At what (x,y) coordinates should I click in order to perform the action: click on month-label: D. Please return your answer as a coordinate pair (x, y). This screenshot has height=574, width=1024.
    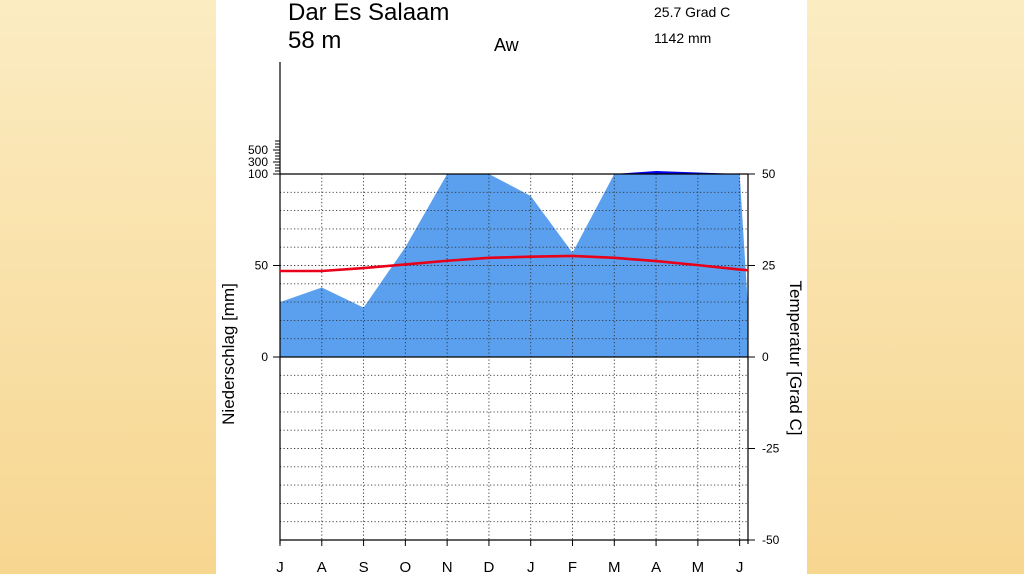
    Looking at the image, I should click on (489, 566).